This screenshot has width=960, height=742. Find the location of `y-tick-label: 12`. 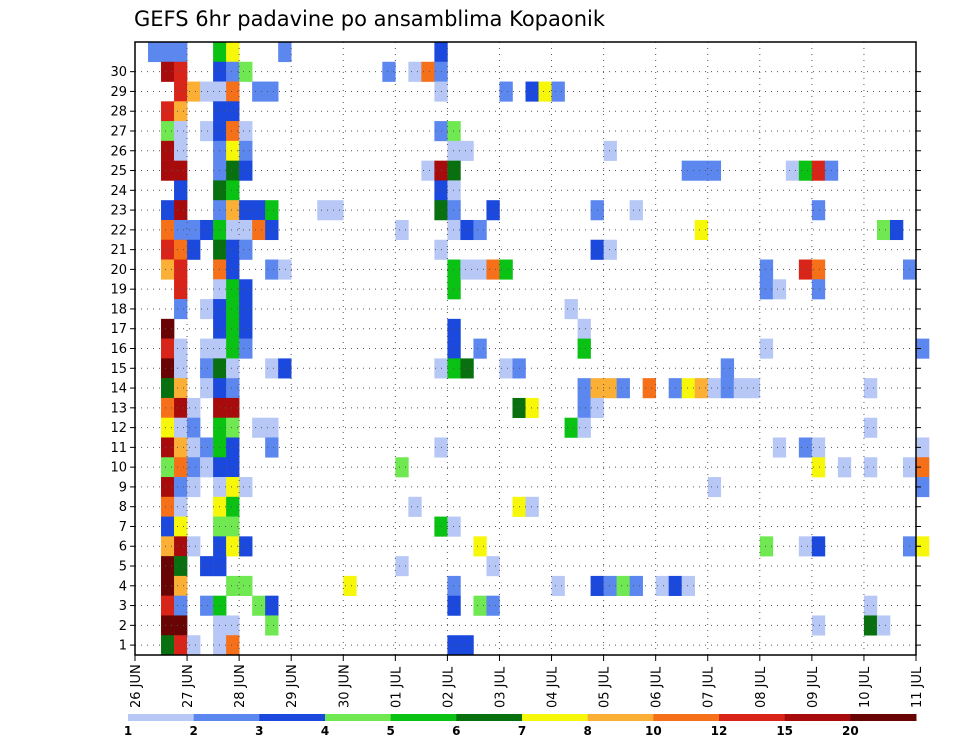

y-tick-label: 12 is located at coordinates (118, 428).